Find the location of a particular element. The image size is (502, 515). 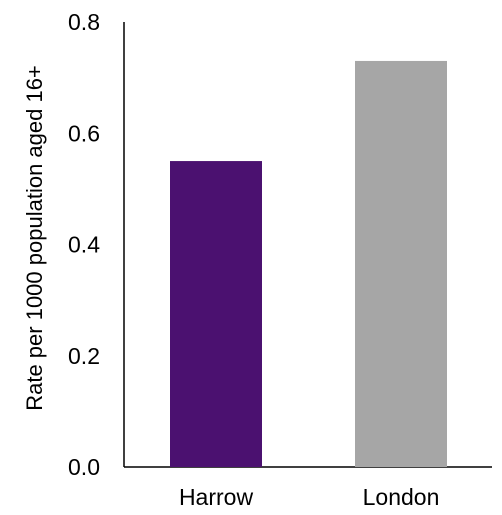

y-tick-label: 0.4 is located at coordinates (84, 245).